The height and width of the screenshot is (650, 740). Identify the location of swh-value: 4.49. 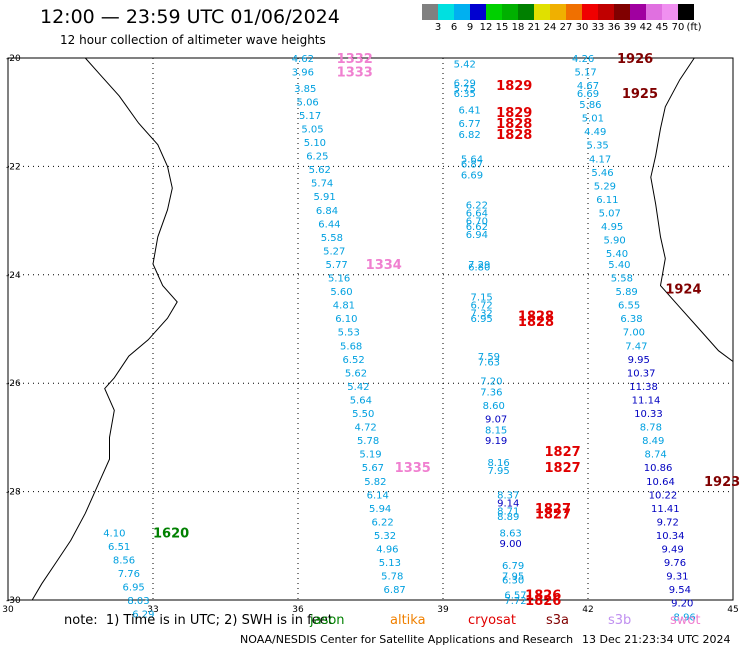
(595, 132).